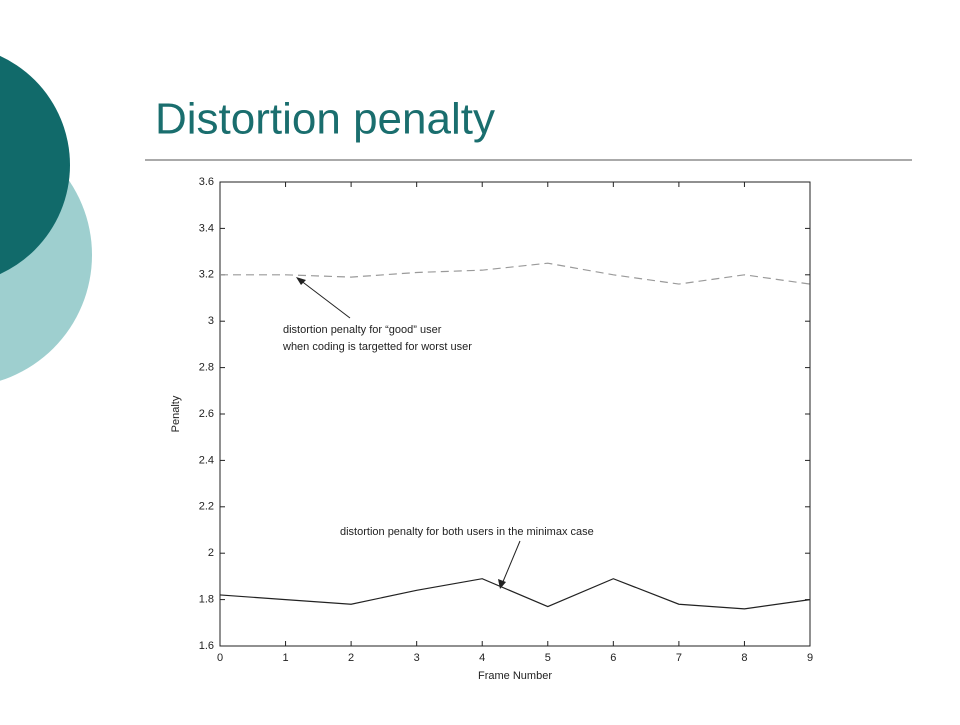 The image size is (960, 725). Describe the element at coordinates (744, 658) in the screenshot. I see `x-tick-label: 8` at that location.